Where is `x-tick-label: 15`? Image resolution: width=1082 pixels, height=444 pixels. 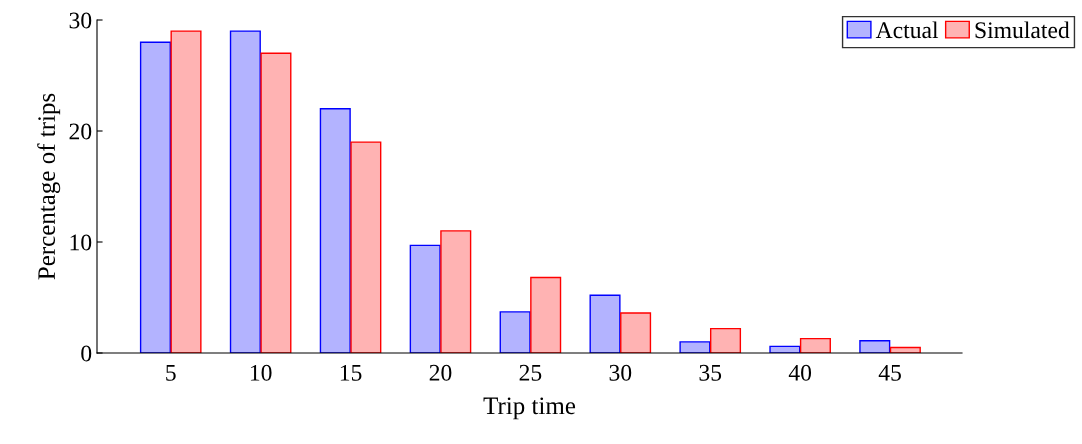
x-tick-label: 15 is located at coordinates (351, 372).